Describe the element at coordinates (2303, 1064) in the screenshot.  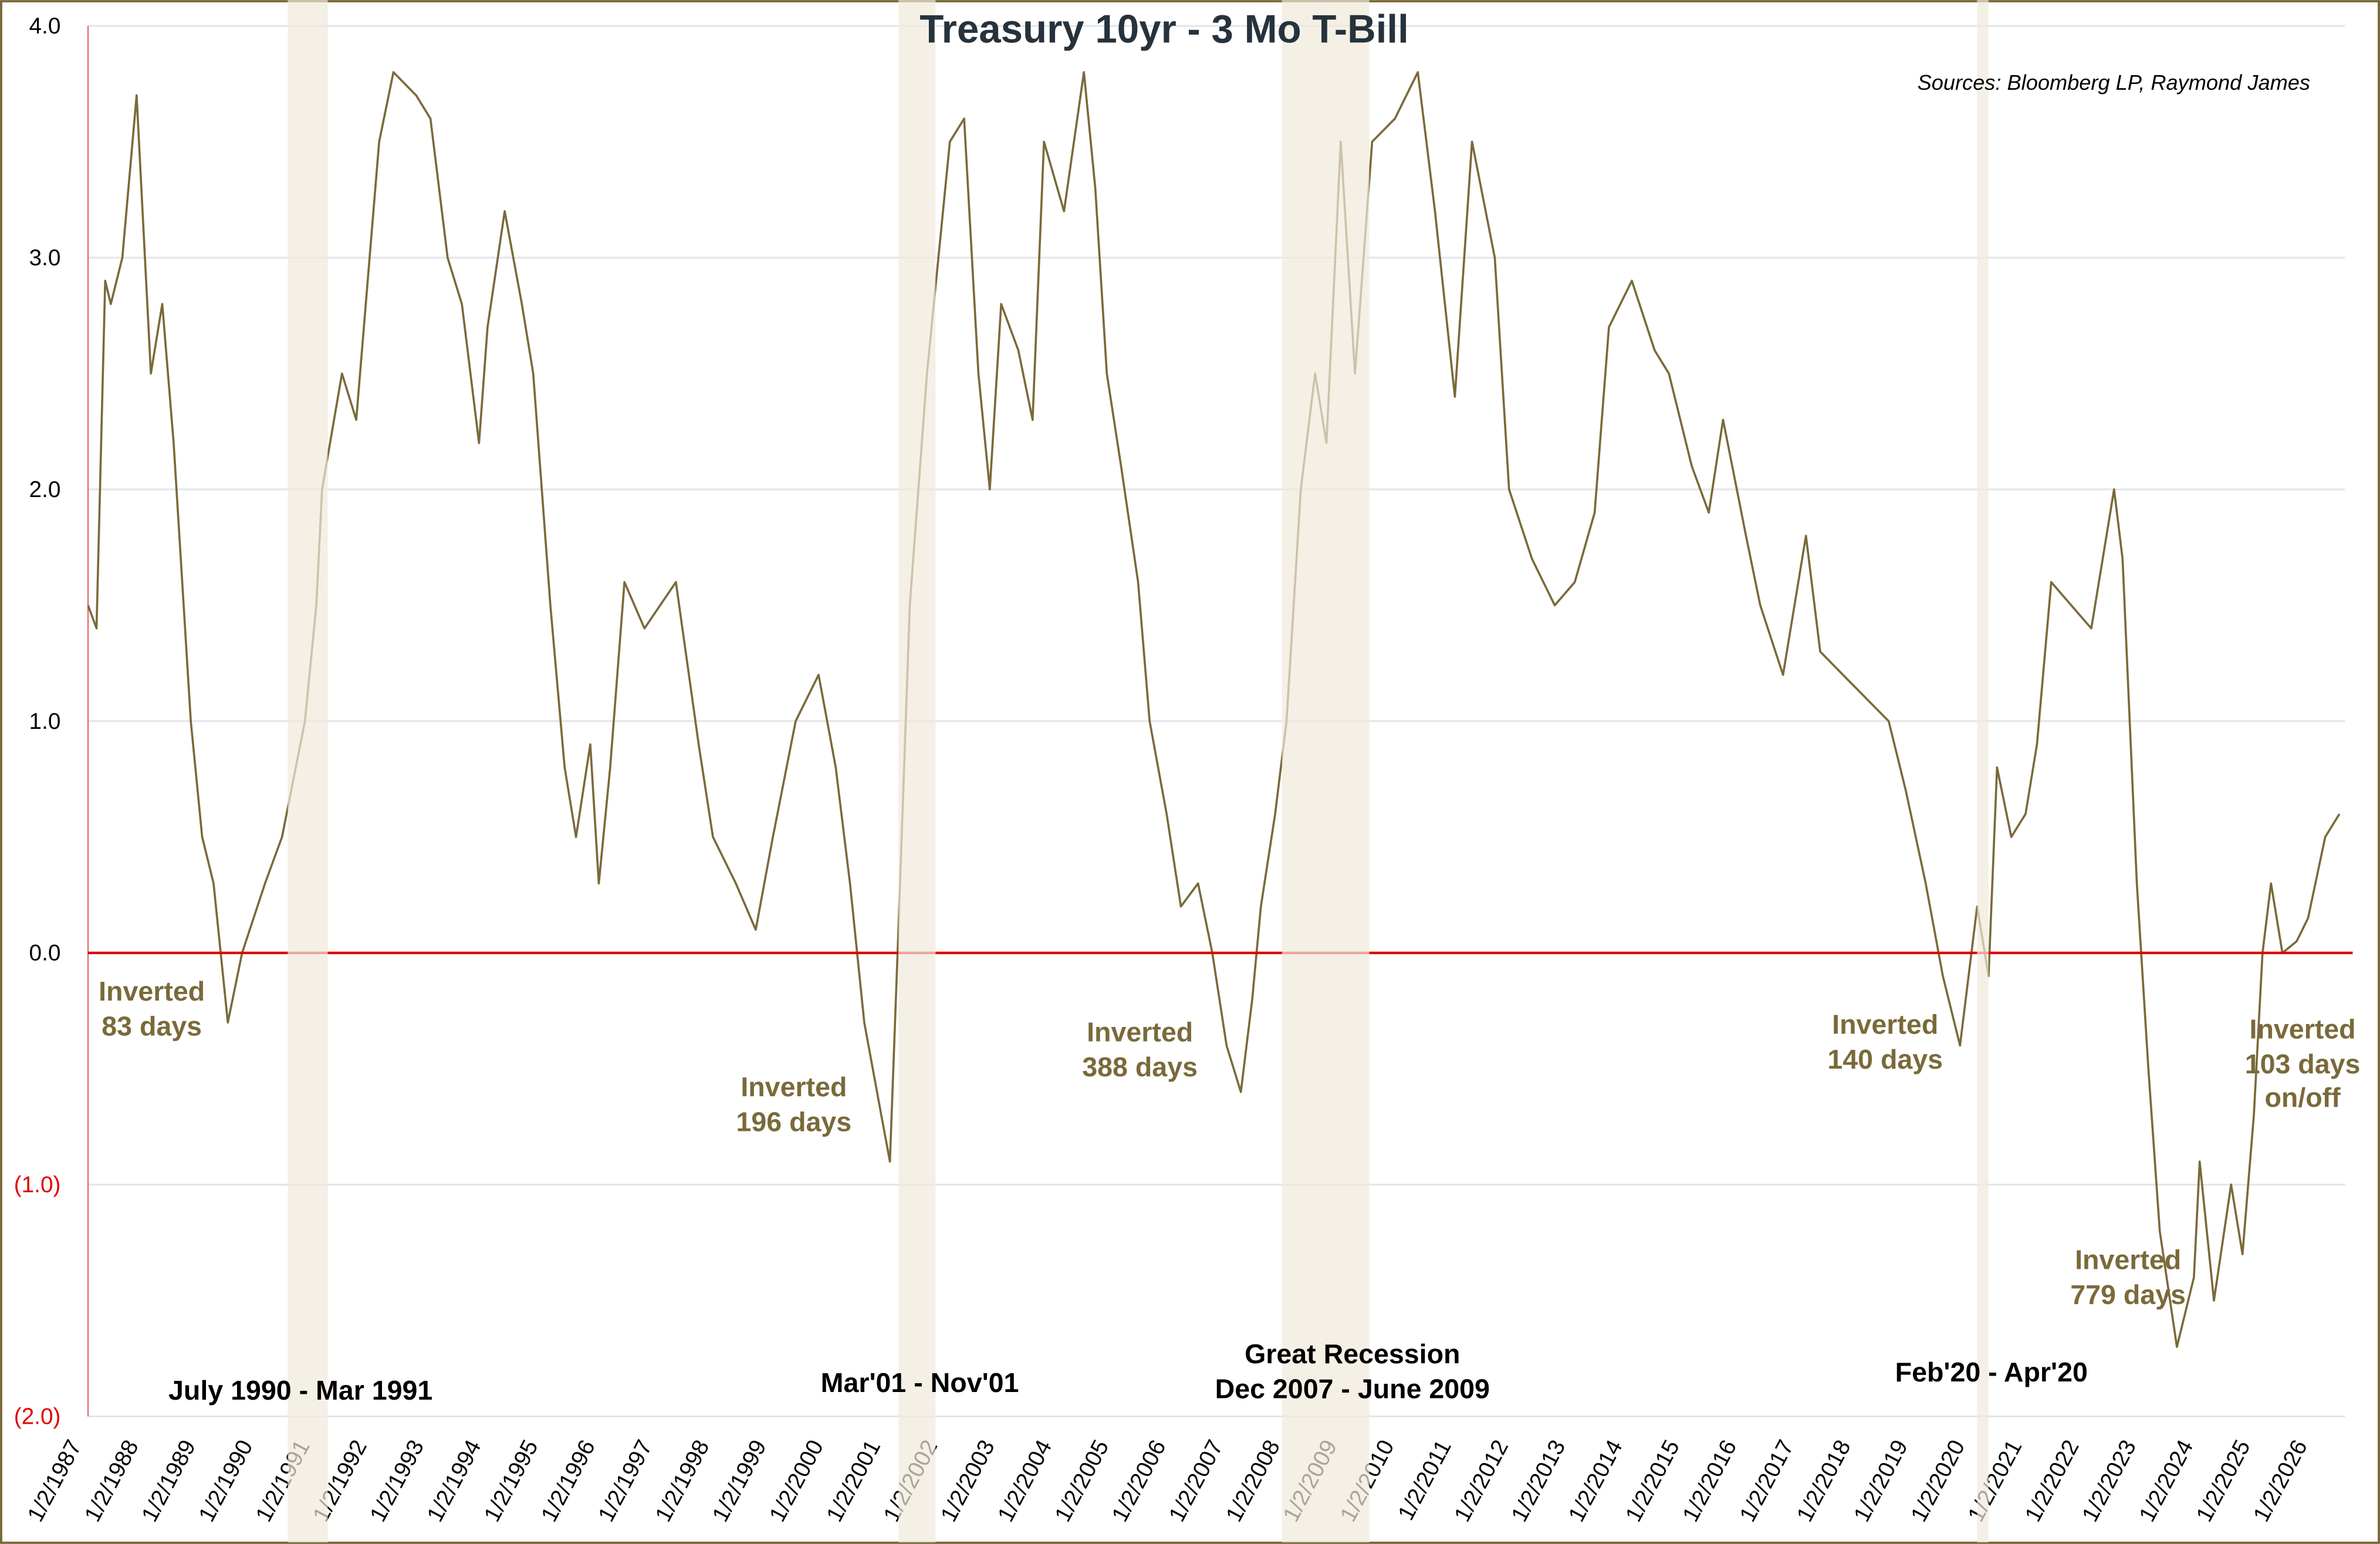
I see `annotation-2025-line2: 103 days` at that location.